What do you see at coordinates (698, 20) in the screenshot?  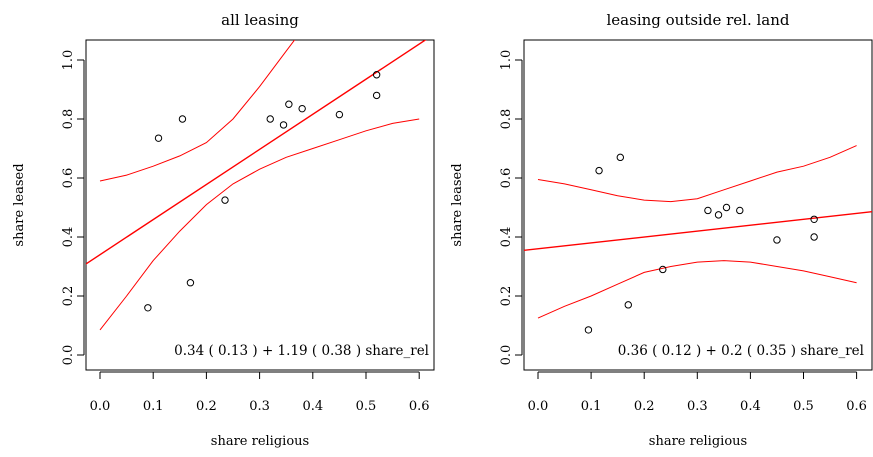 I see `plot-title: leasing outside rel. land` at bounding box center [698, 20].